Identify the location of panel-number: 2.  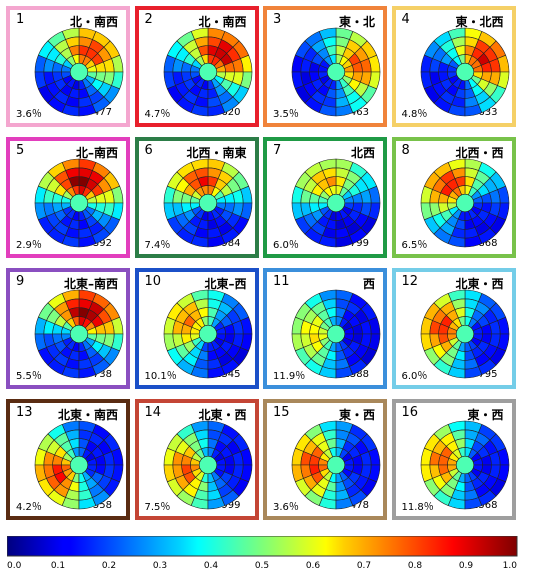
(148, 19).